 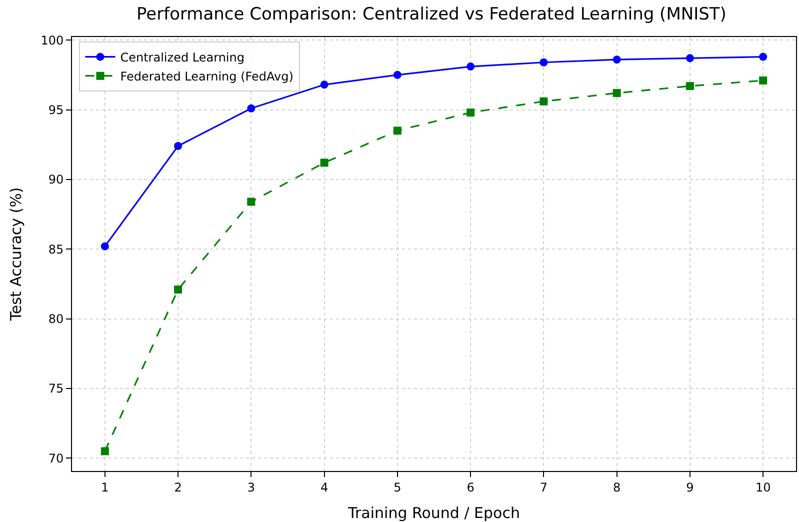 What do you see at coordinates (324, 487) in the screenshot?
I see `x-tick-label: 4` at bounding box center [324, 487].